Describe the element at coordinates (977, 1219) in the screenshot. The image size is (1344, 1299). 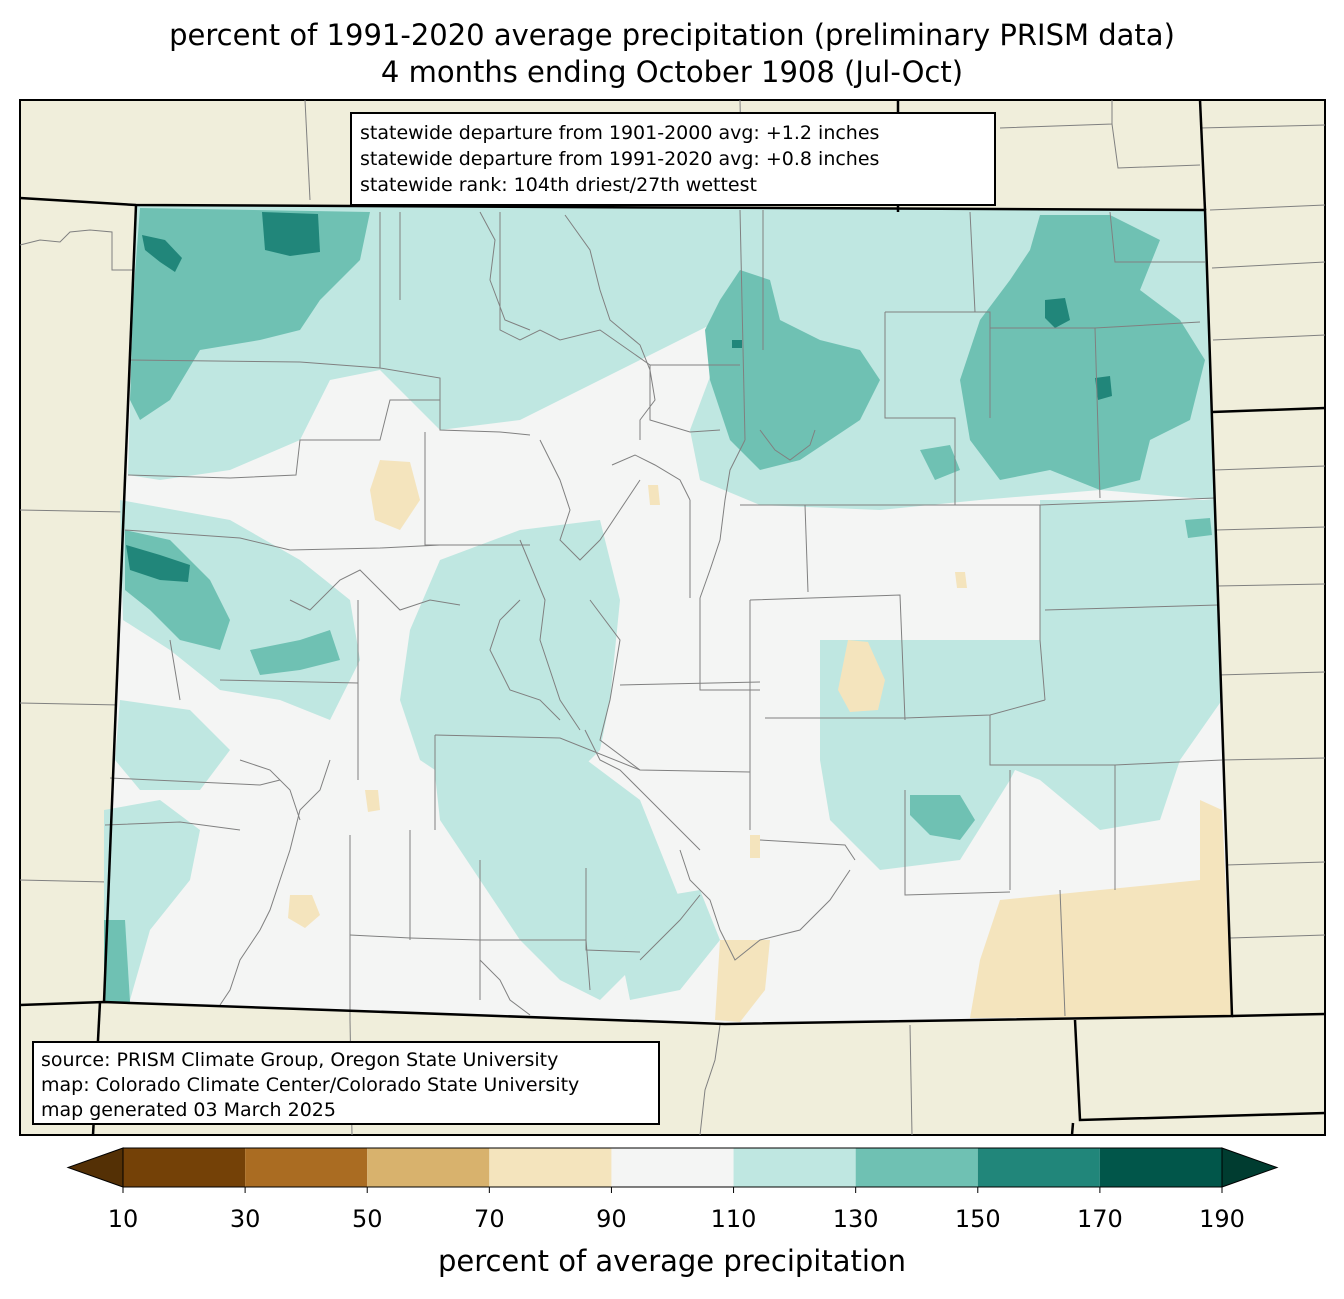
I see `colorbar-tick-label: 150` at that location.